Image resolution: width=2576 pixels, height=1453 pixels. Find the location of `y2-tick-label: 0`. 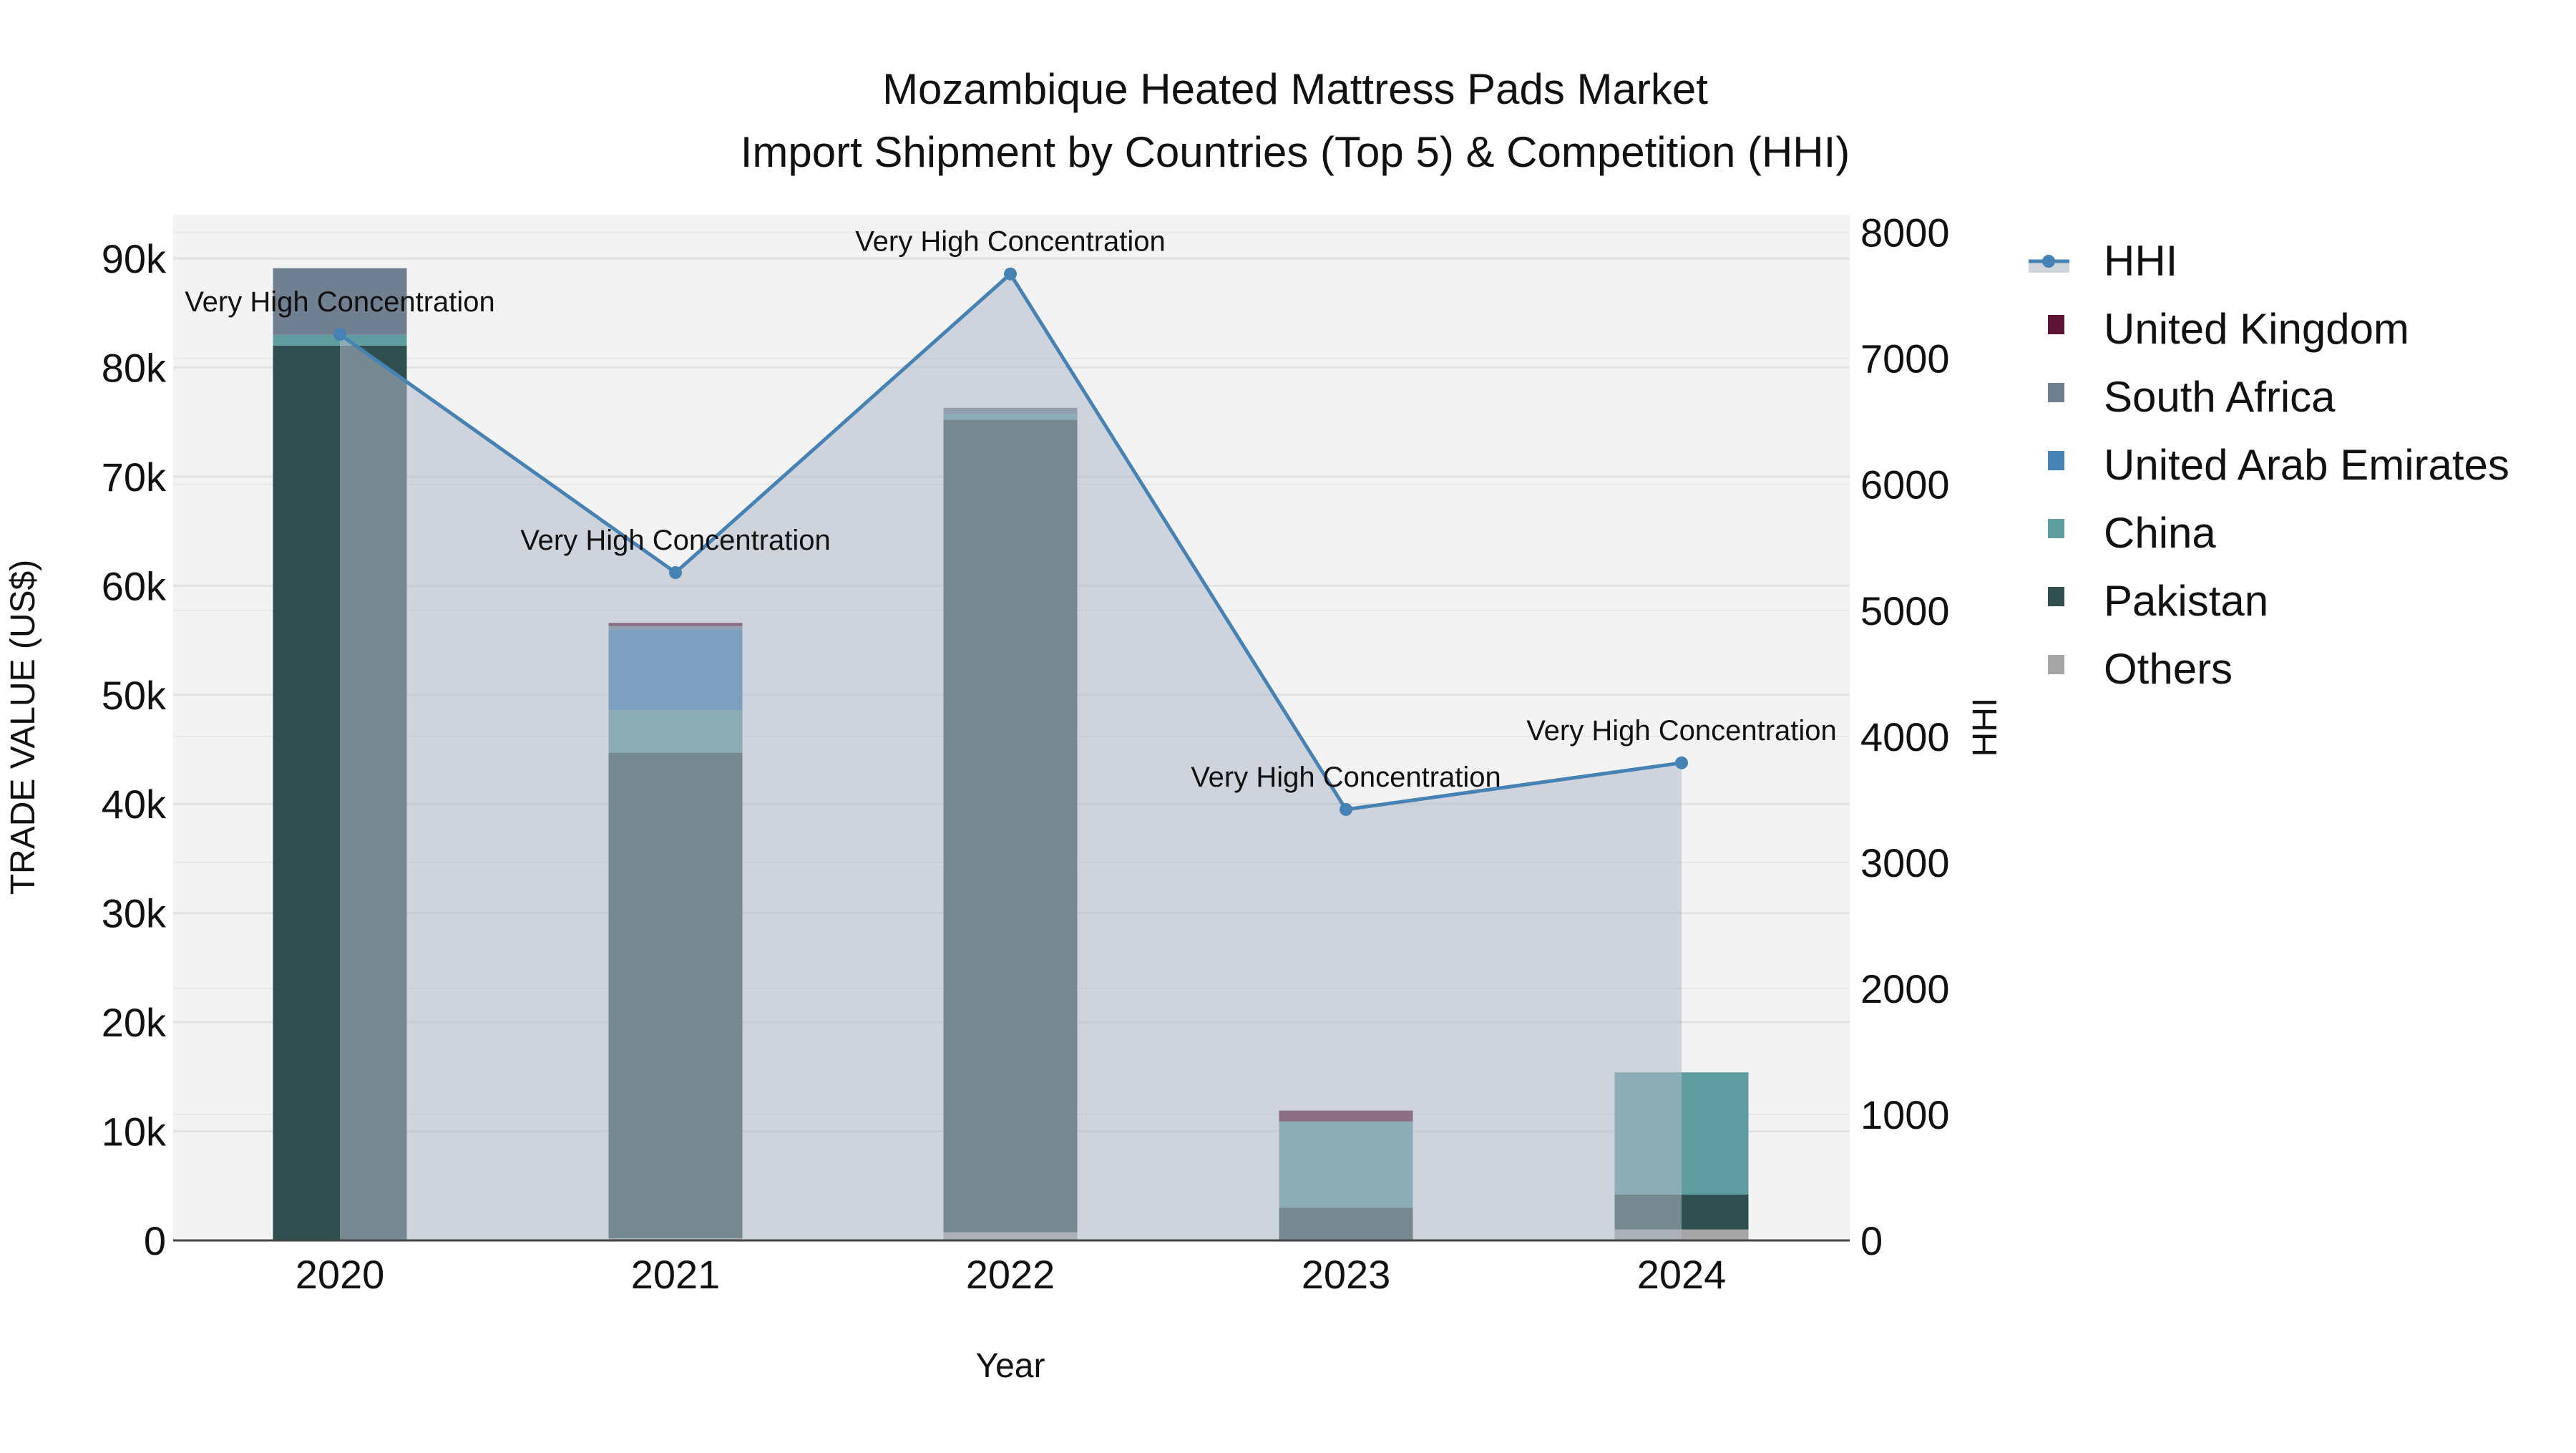

y2-tick-label: 0 is located at coordinates (1871, 1240).